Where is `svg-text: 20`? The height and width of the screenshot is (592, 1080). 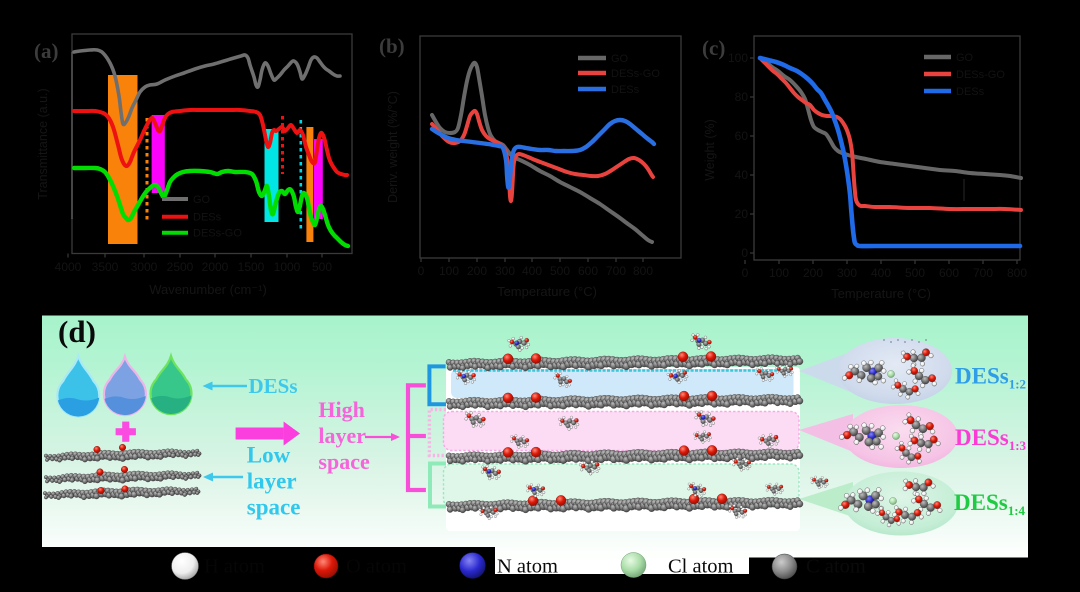
svg-text: 20 is located at coordinates (742, 214).